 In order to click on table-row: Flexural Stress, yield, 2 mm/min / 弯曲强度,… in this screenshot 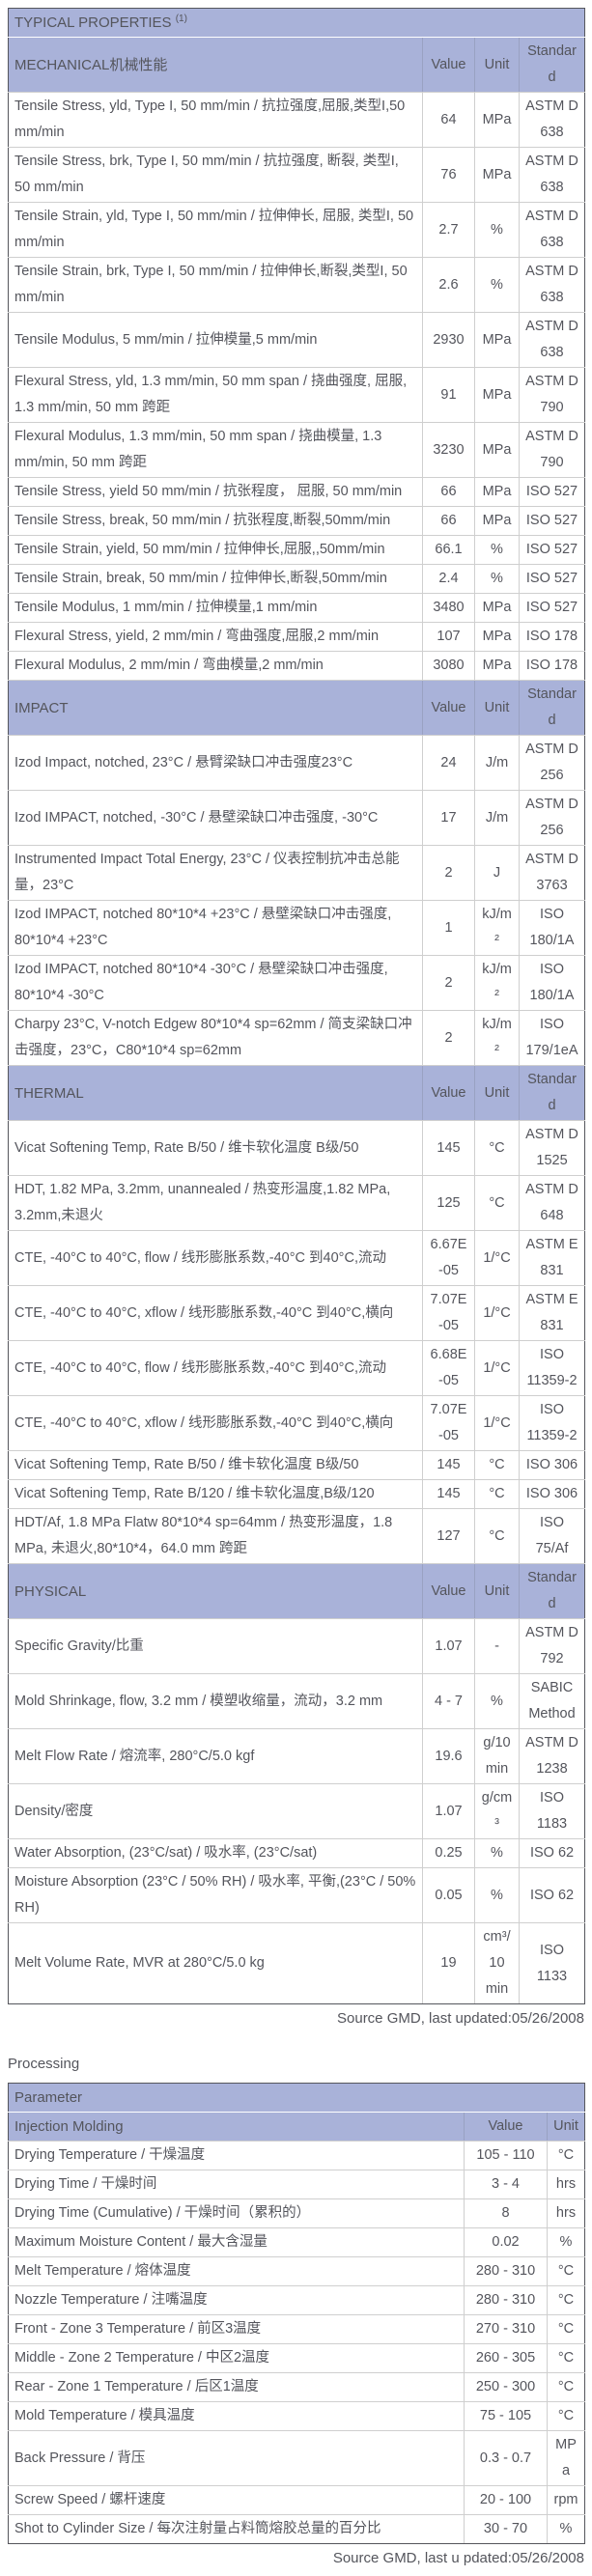, I will do `click(297, 637)`.